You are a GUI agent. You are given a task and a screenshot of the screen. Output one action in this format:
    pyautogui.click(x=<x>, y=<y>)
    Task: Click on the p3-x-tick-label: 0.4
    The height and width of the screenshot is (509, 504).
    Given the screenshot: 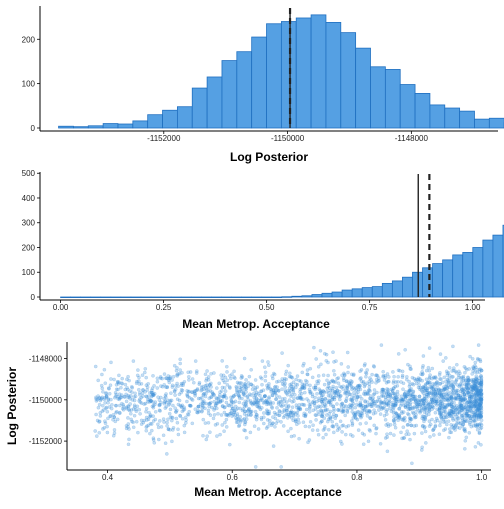 What is the action you would take?
    pyautogui.click(x=108, y=477)
    